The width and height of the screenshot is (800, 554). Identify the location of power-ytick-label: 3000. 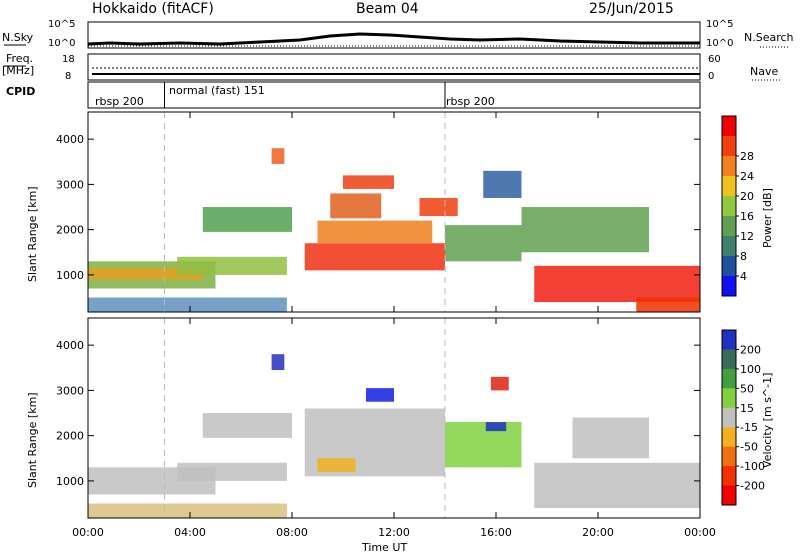
(70, 184).